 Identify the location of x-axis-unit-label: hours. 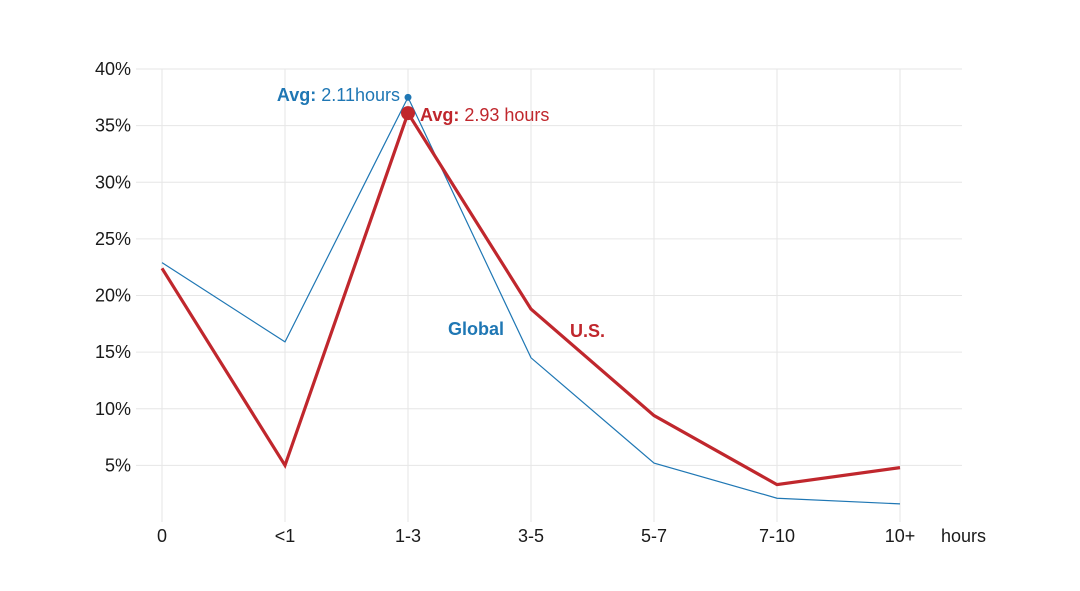
(963, 536).